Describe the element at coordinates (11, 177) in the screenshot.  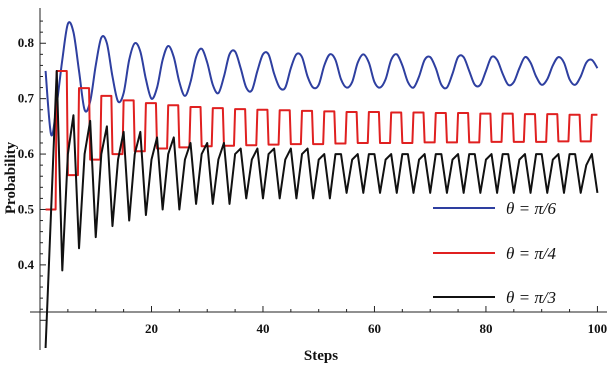
I see `y-axis-title: Probability` at that location.